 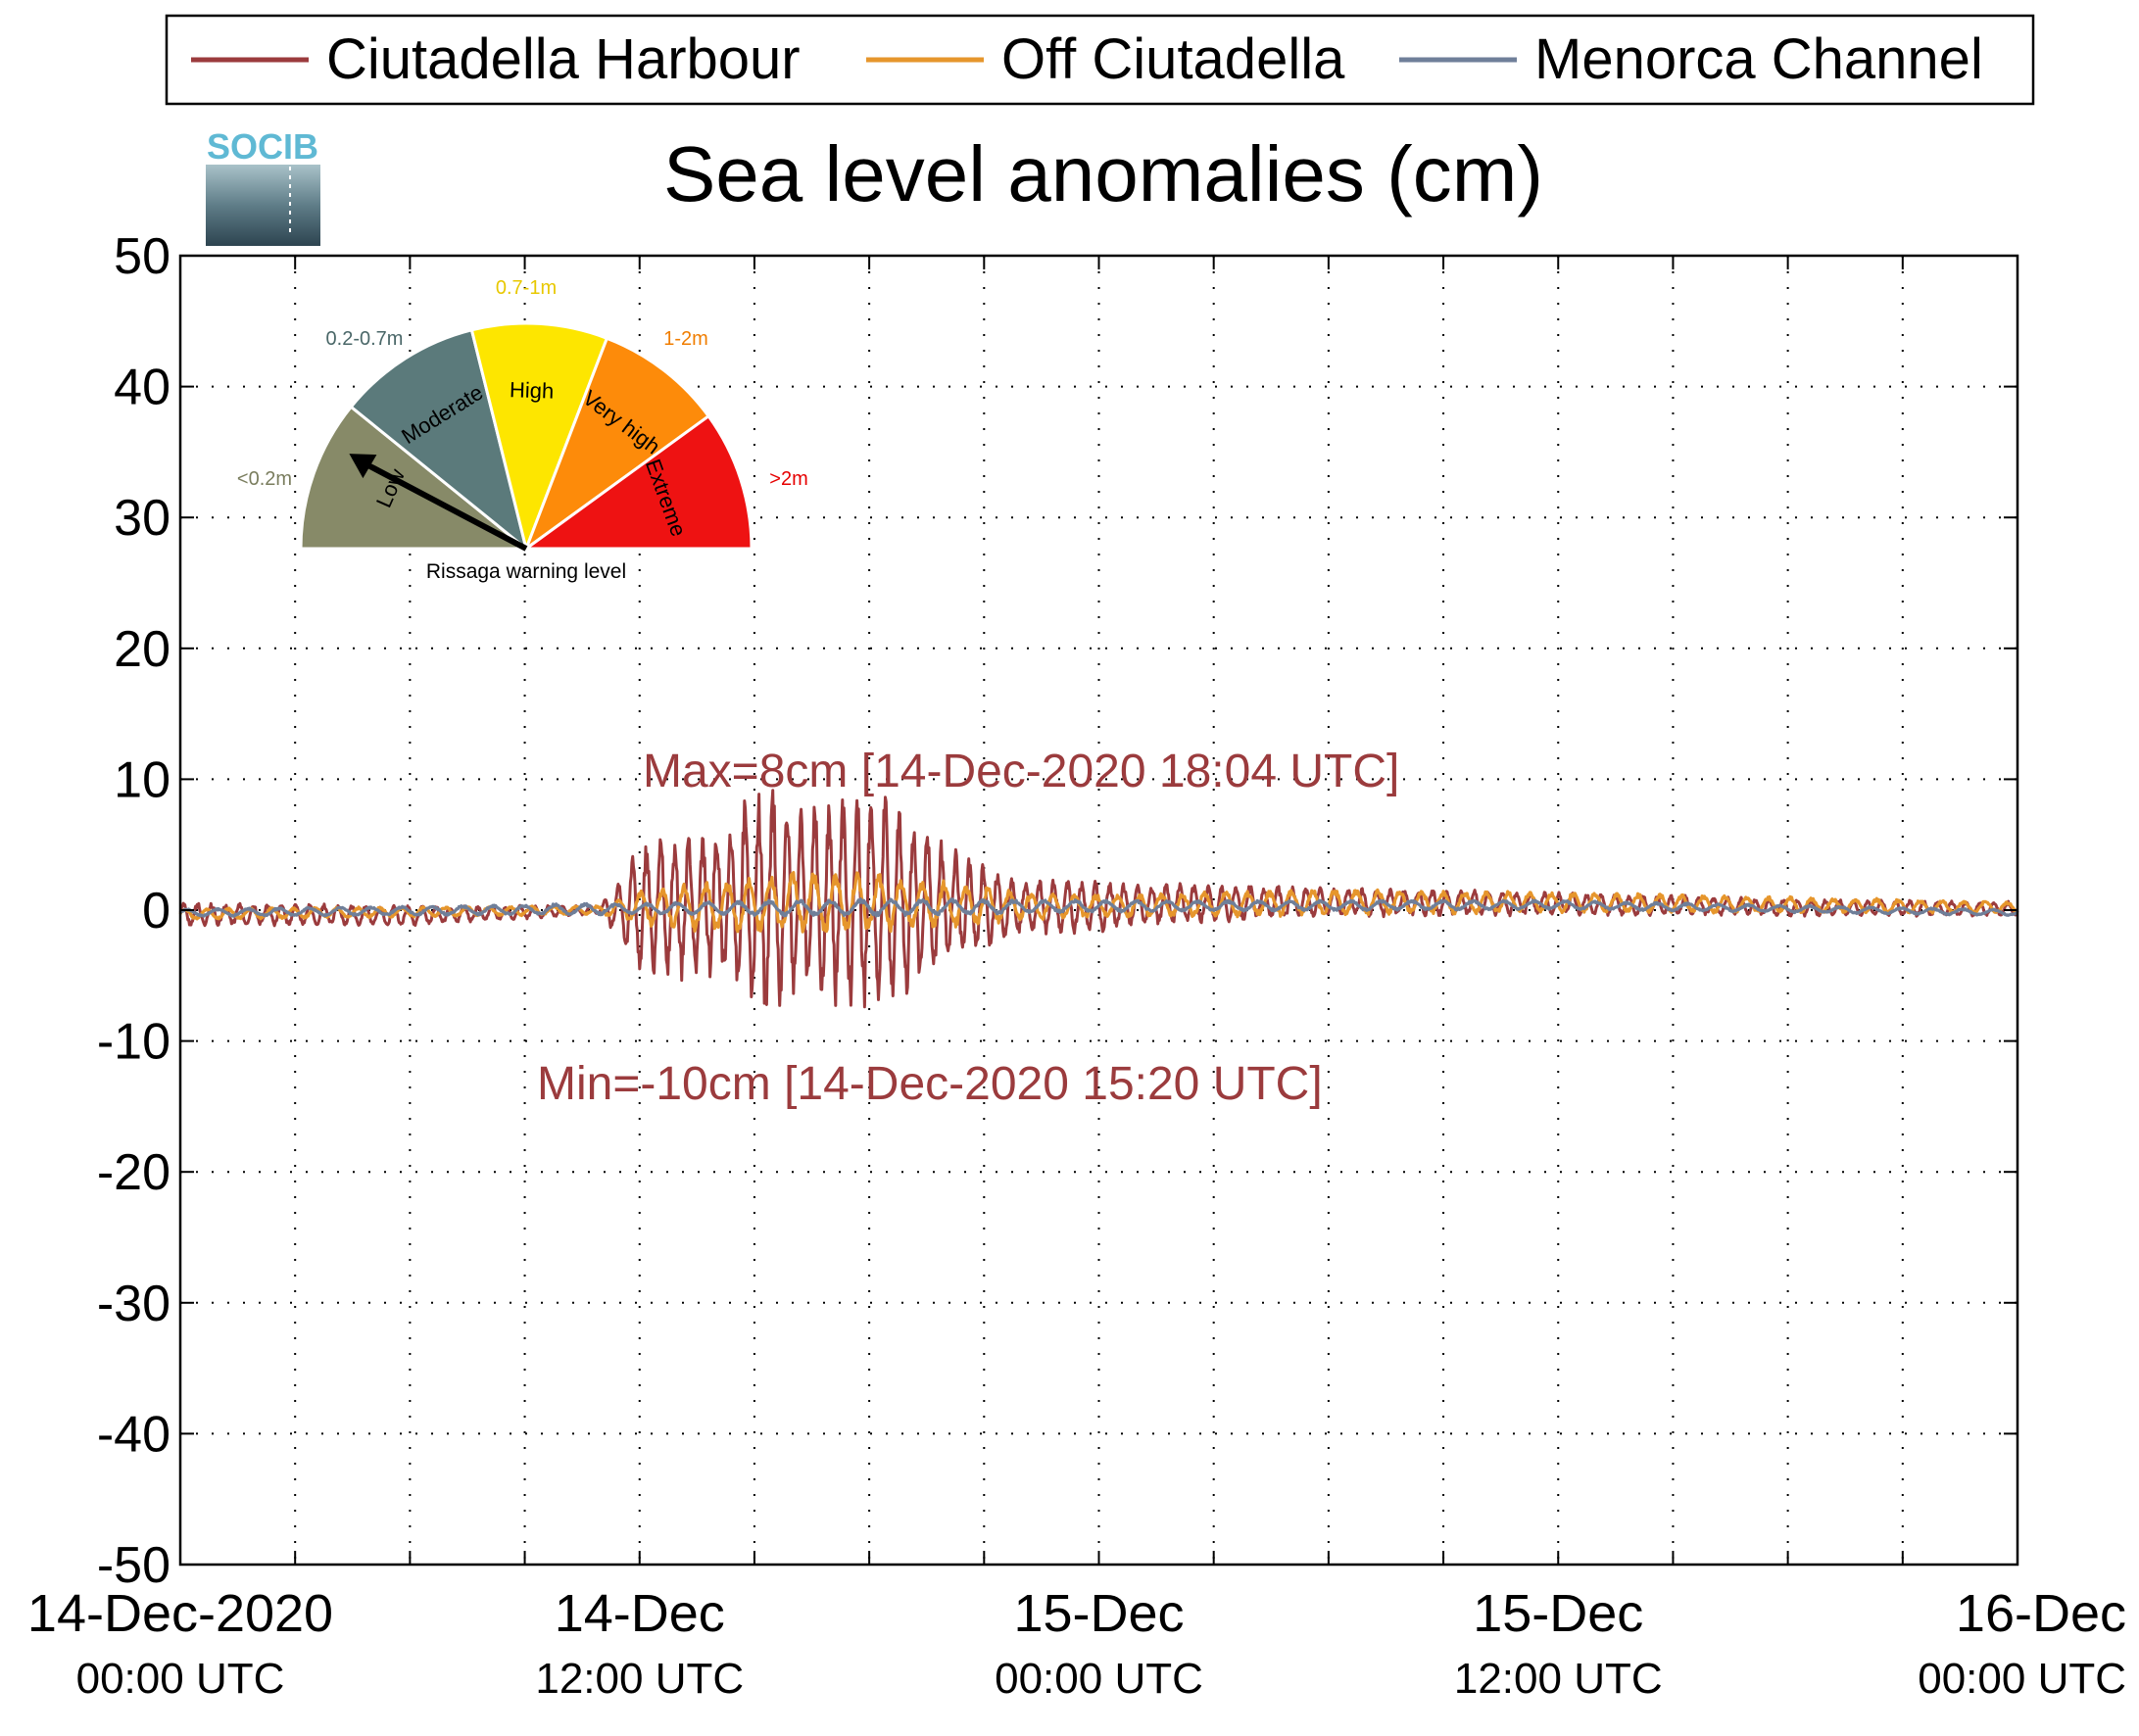 What do you see at coordinates (133, 1565) in the screenshot?
I see `y-tick-label: -50` at bounding box center [133, 1565].